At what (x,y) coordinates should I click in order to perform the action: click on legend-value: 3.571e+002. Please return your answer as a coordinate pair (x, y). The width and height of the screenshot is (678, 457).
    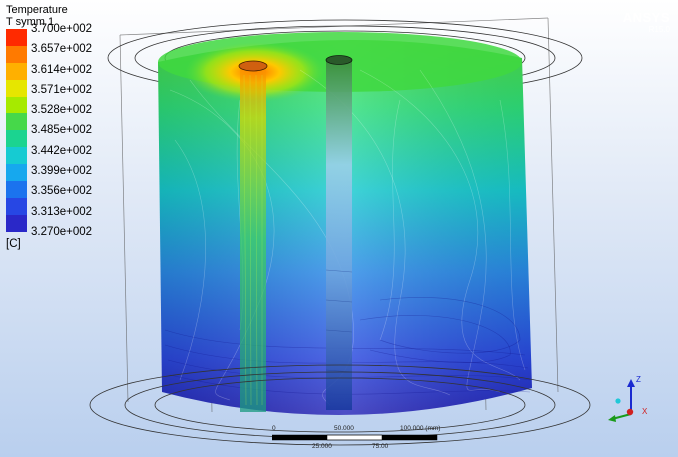
    Looking at the image, I should click on (61, 94).